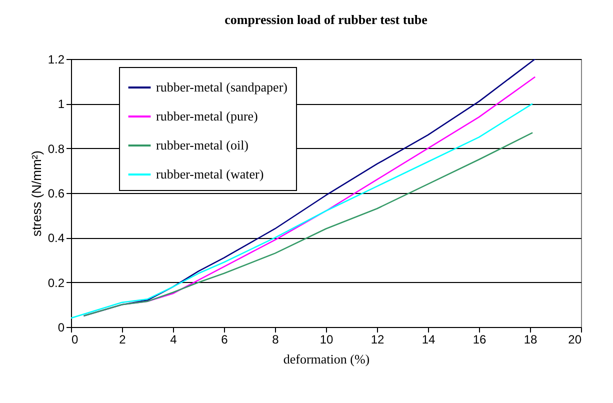 The height and width of the screenshot is (403, 613). What do you see at coordinates (224, 339) in the screenshot?
I see `x-tick-label: 6` at bounding box center [224, 339].